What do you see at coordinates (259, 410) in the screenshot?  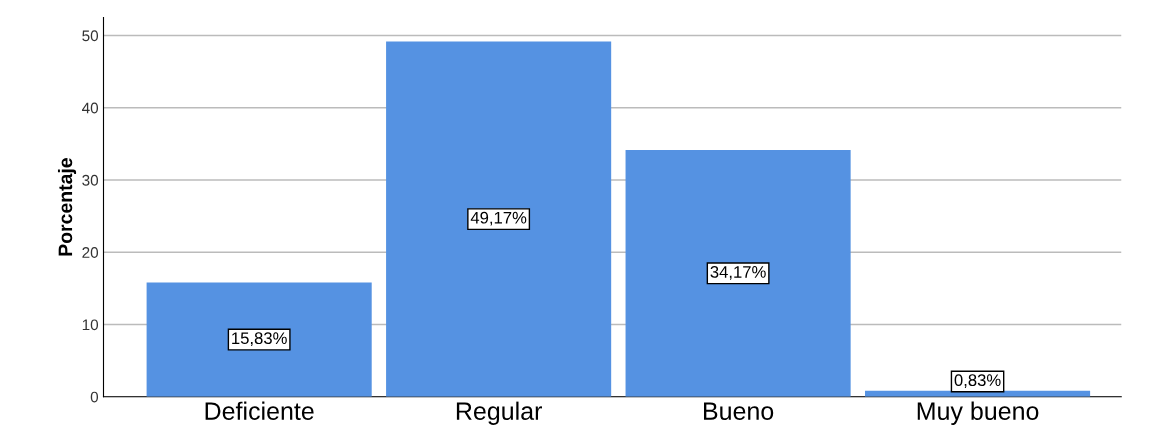 I see `x-tick-label: Deficiente` at bounding box center [259, 410].